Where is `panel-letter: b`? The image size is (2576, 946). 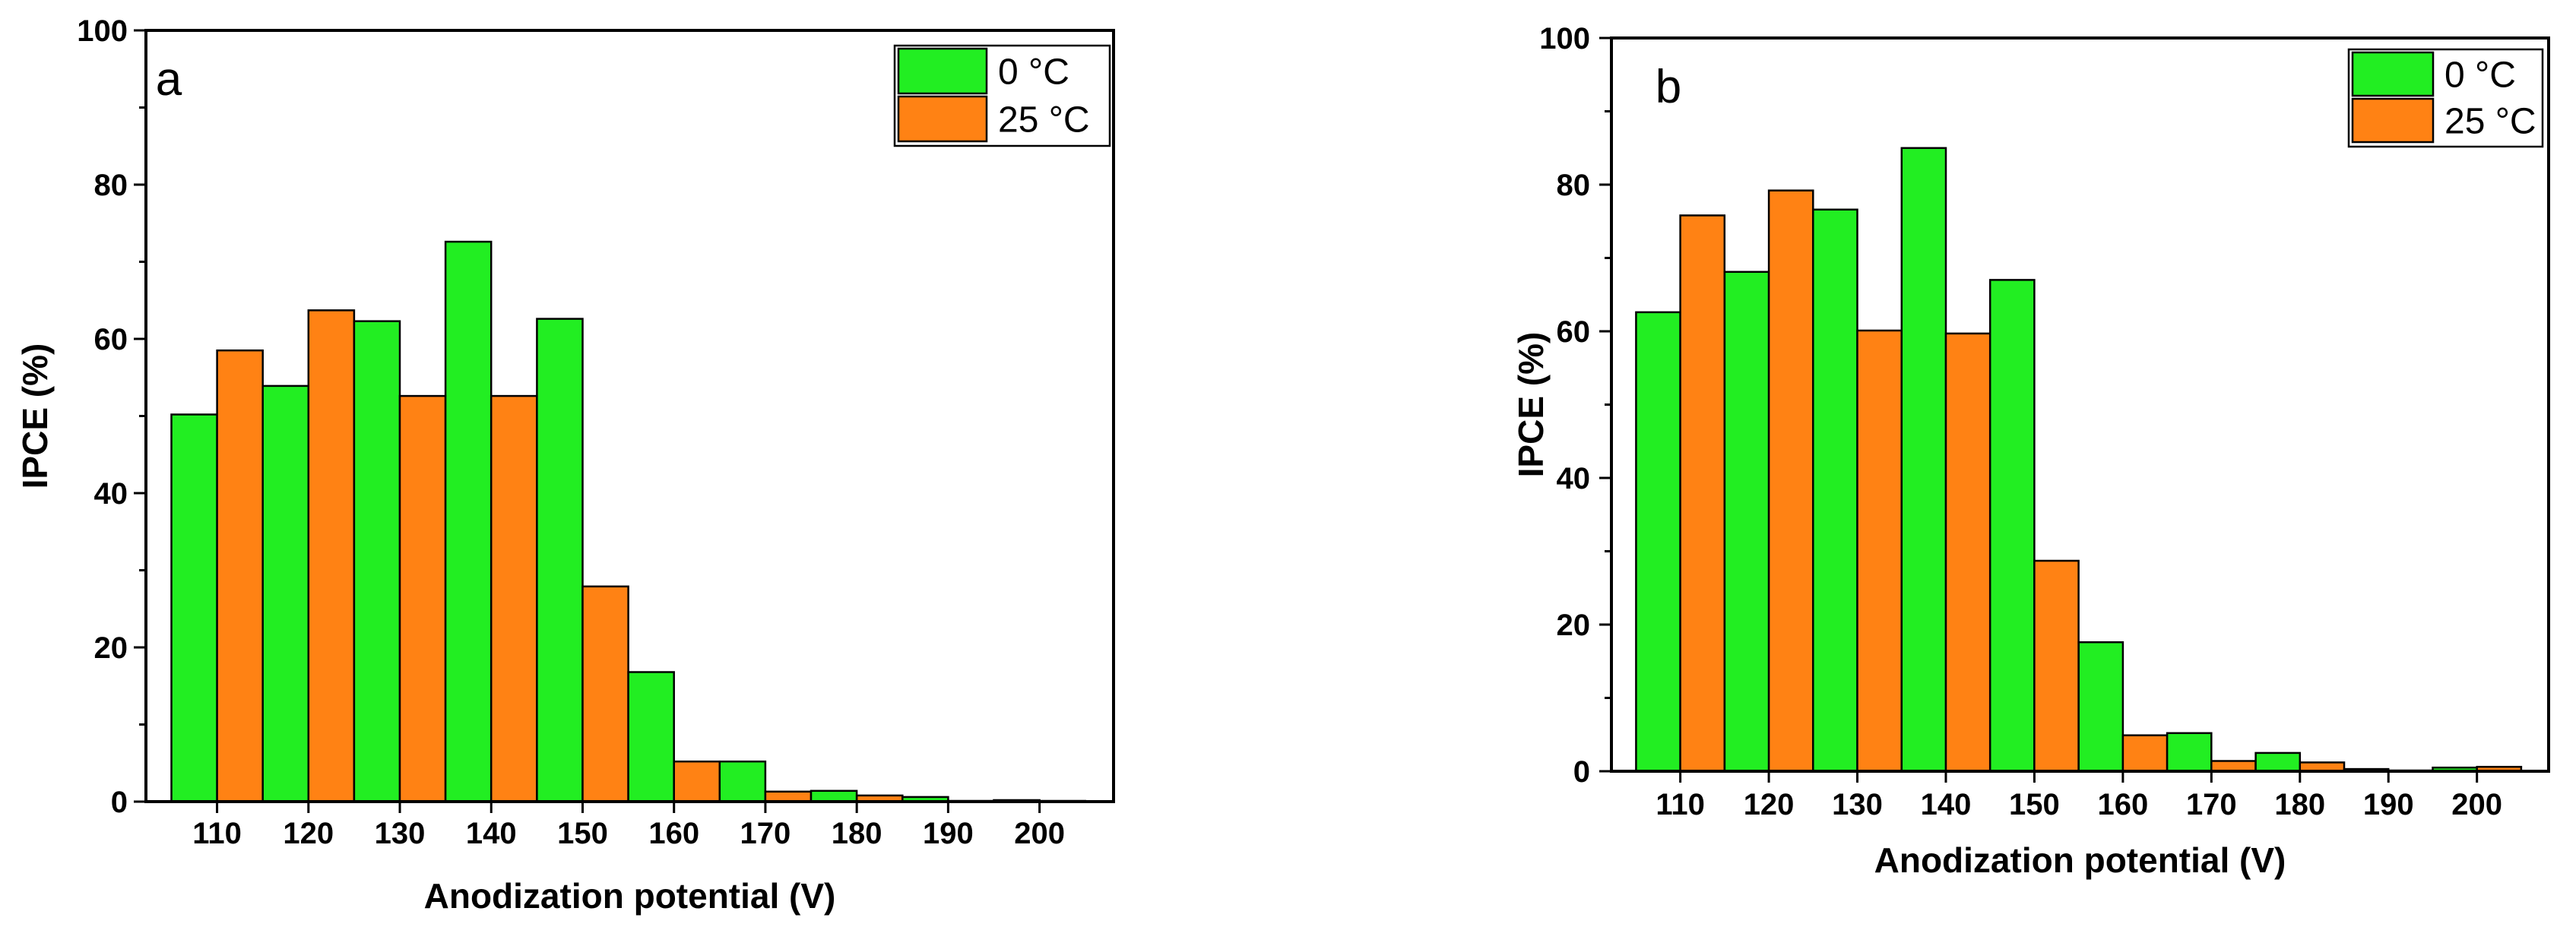 panel-letter: b is located at coordinates (1668, 87).